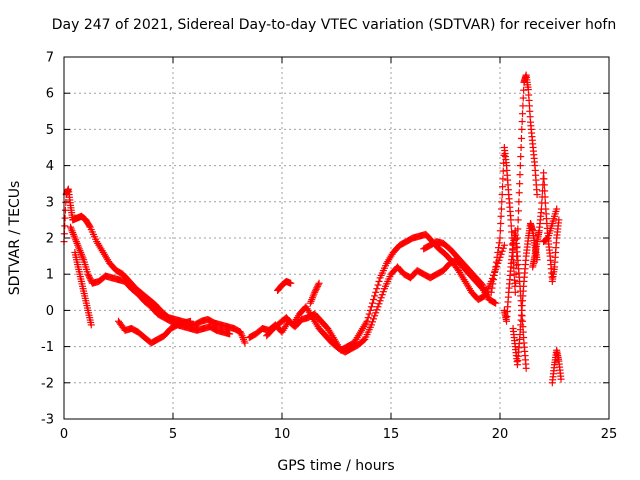 The height and width of the screenshot is (480, 640). What do you see at coordinates (64, 434) in the screenshot?
I see `x-tick-label: 0` at bounding box center [64, 434].